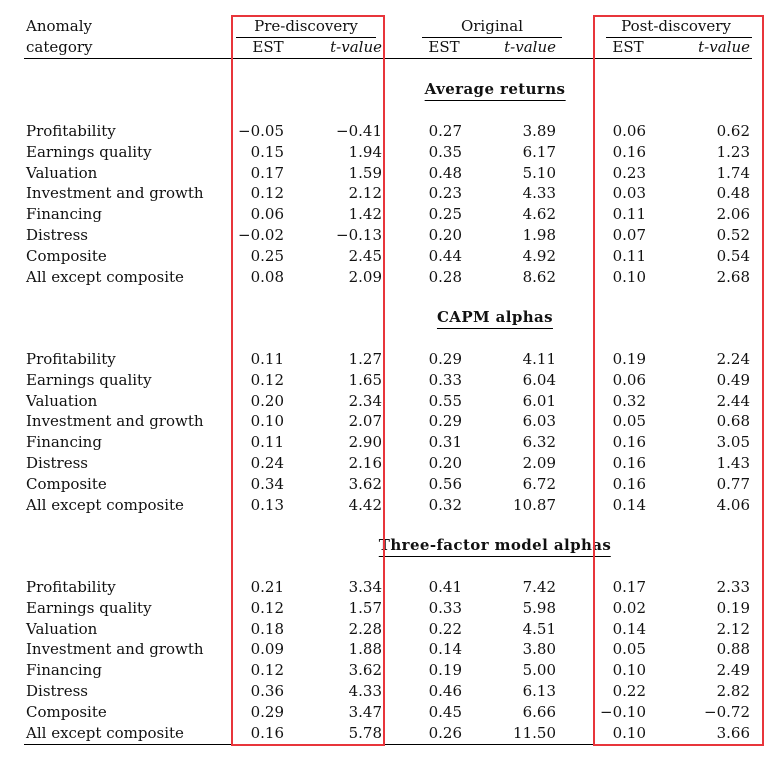 The image size is (780, 763). Describe the element at coordinates (539, 151) in the screenshot. I see `original-t-cell: 6.17` at that location.